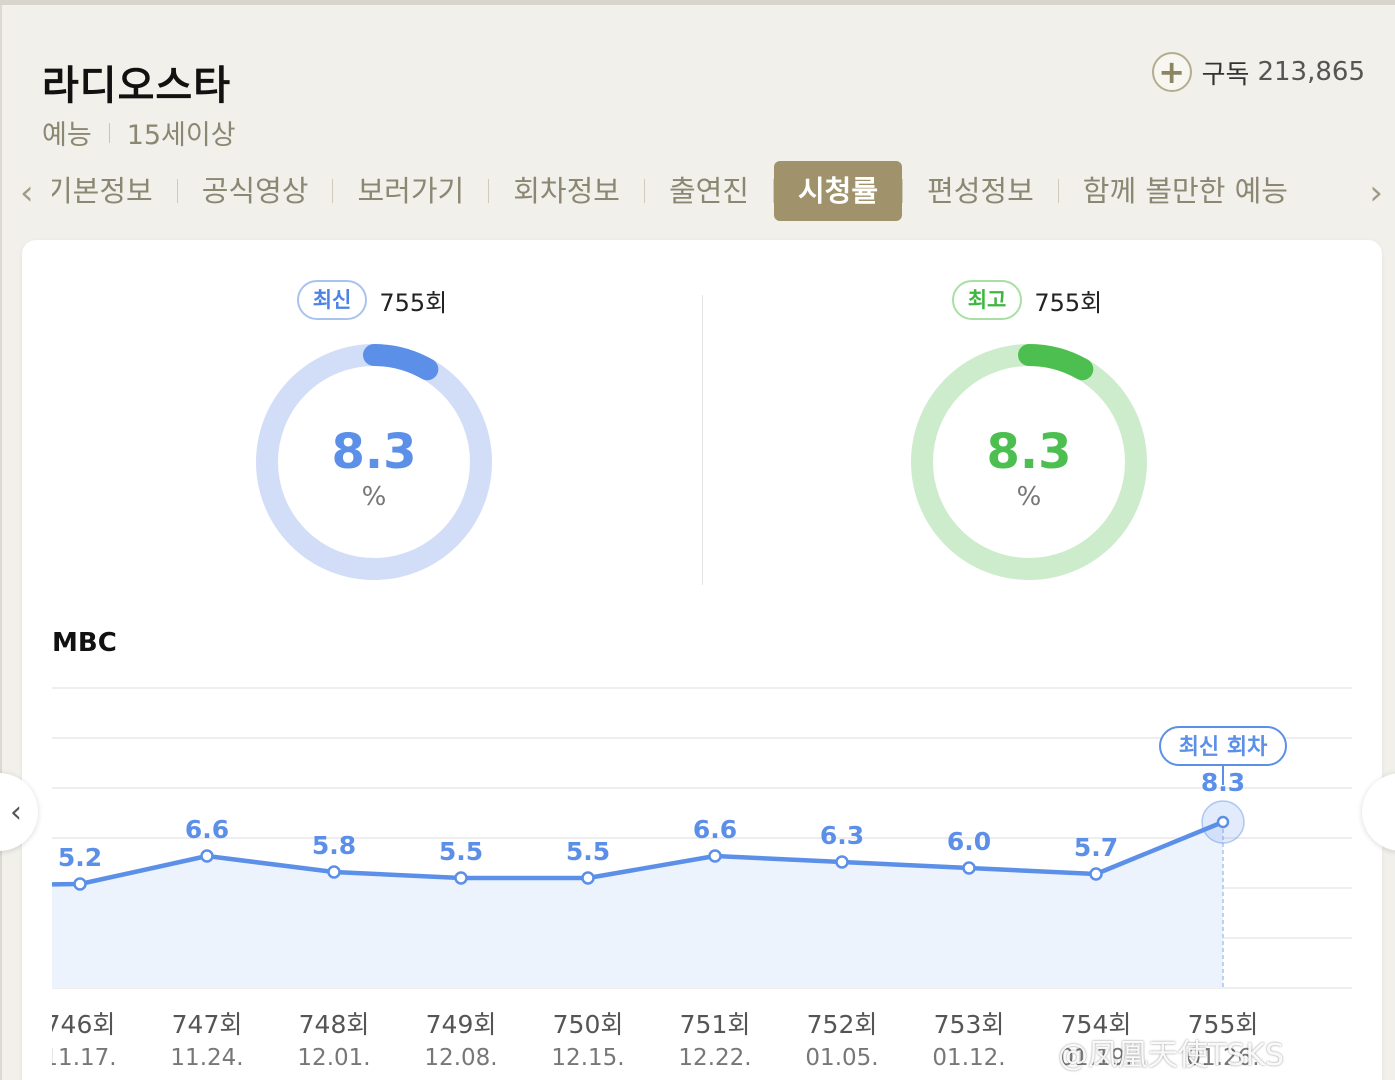 This screenshot has height=1080, width=1395. I want to click on x-tick-label: 754회, so click(1096, 1024).